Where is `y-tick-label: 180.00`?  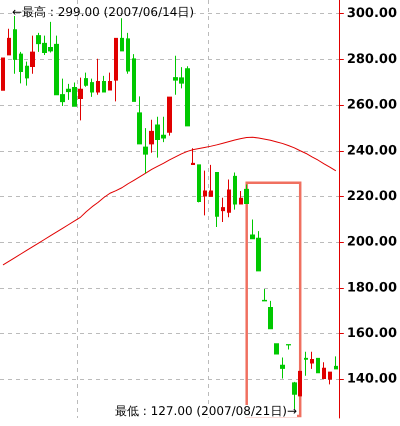
y-tick-label: 180.00 is located at coordinates (372, 288).